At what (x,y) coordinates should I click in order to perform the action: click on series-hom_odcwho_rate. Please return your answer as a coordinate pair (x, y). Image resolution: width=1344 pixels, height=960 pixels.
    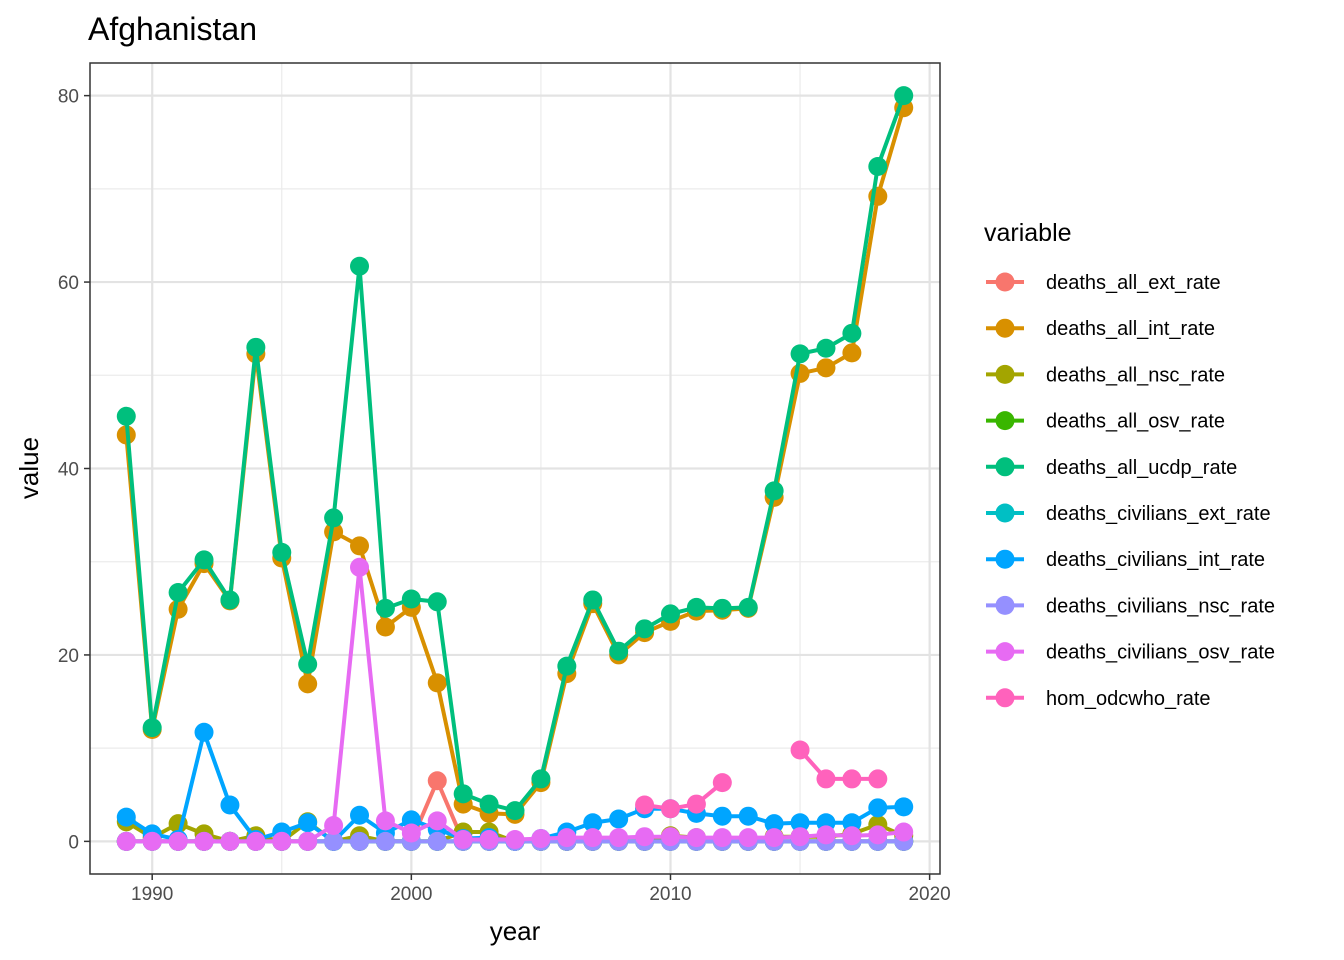
    Looking at the image, I should click on (761, 779).